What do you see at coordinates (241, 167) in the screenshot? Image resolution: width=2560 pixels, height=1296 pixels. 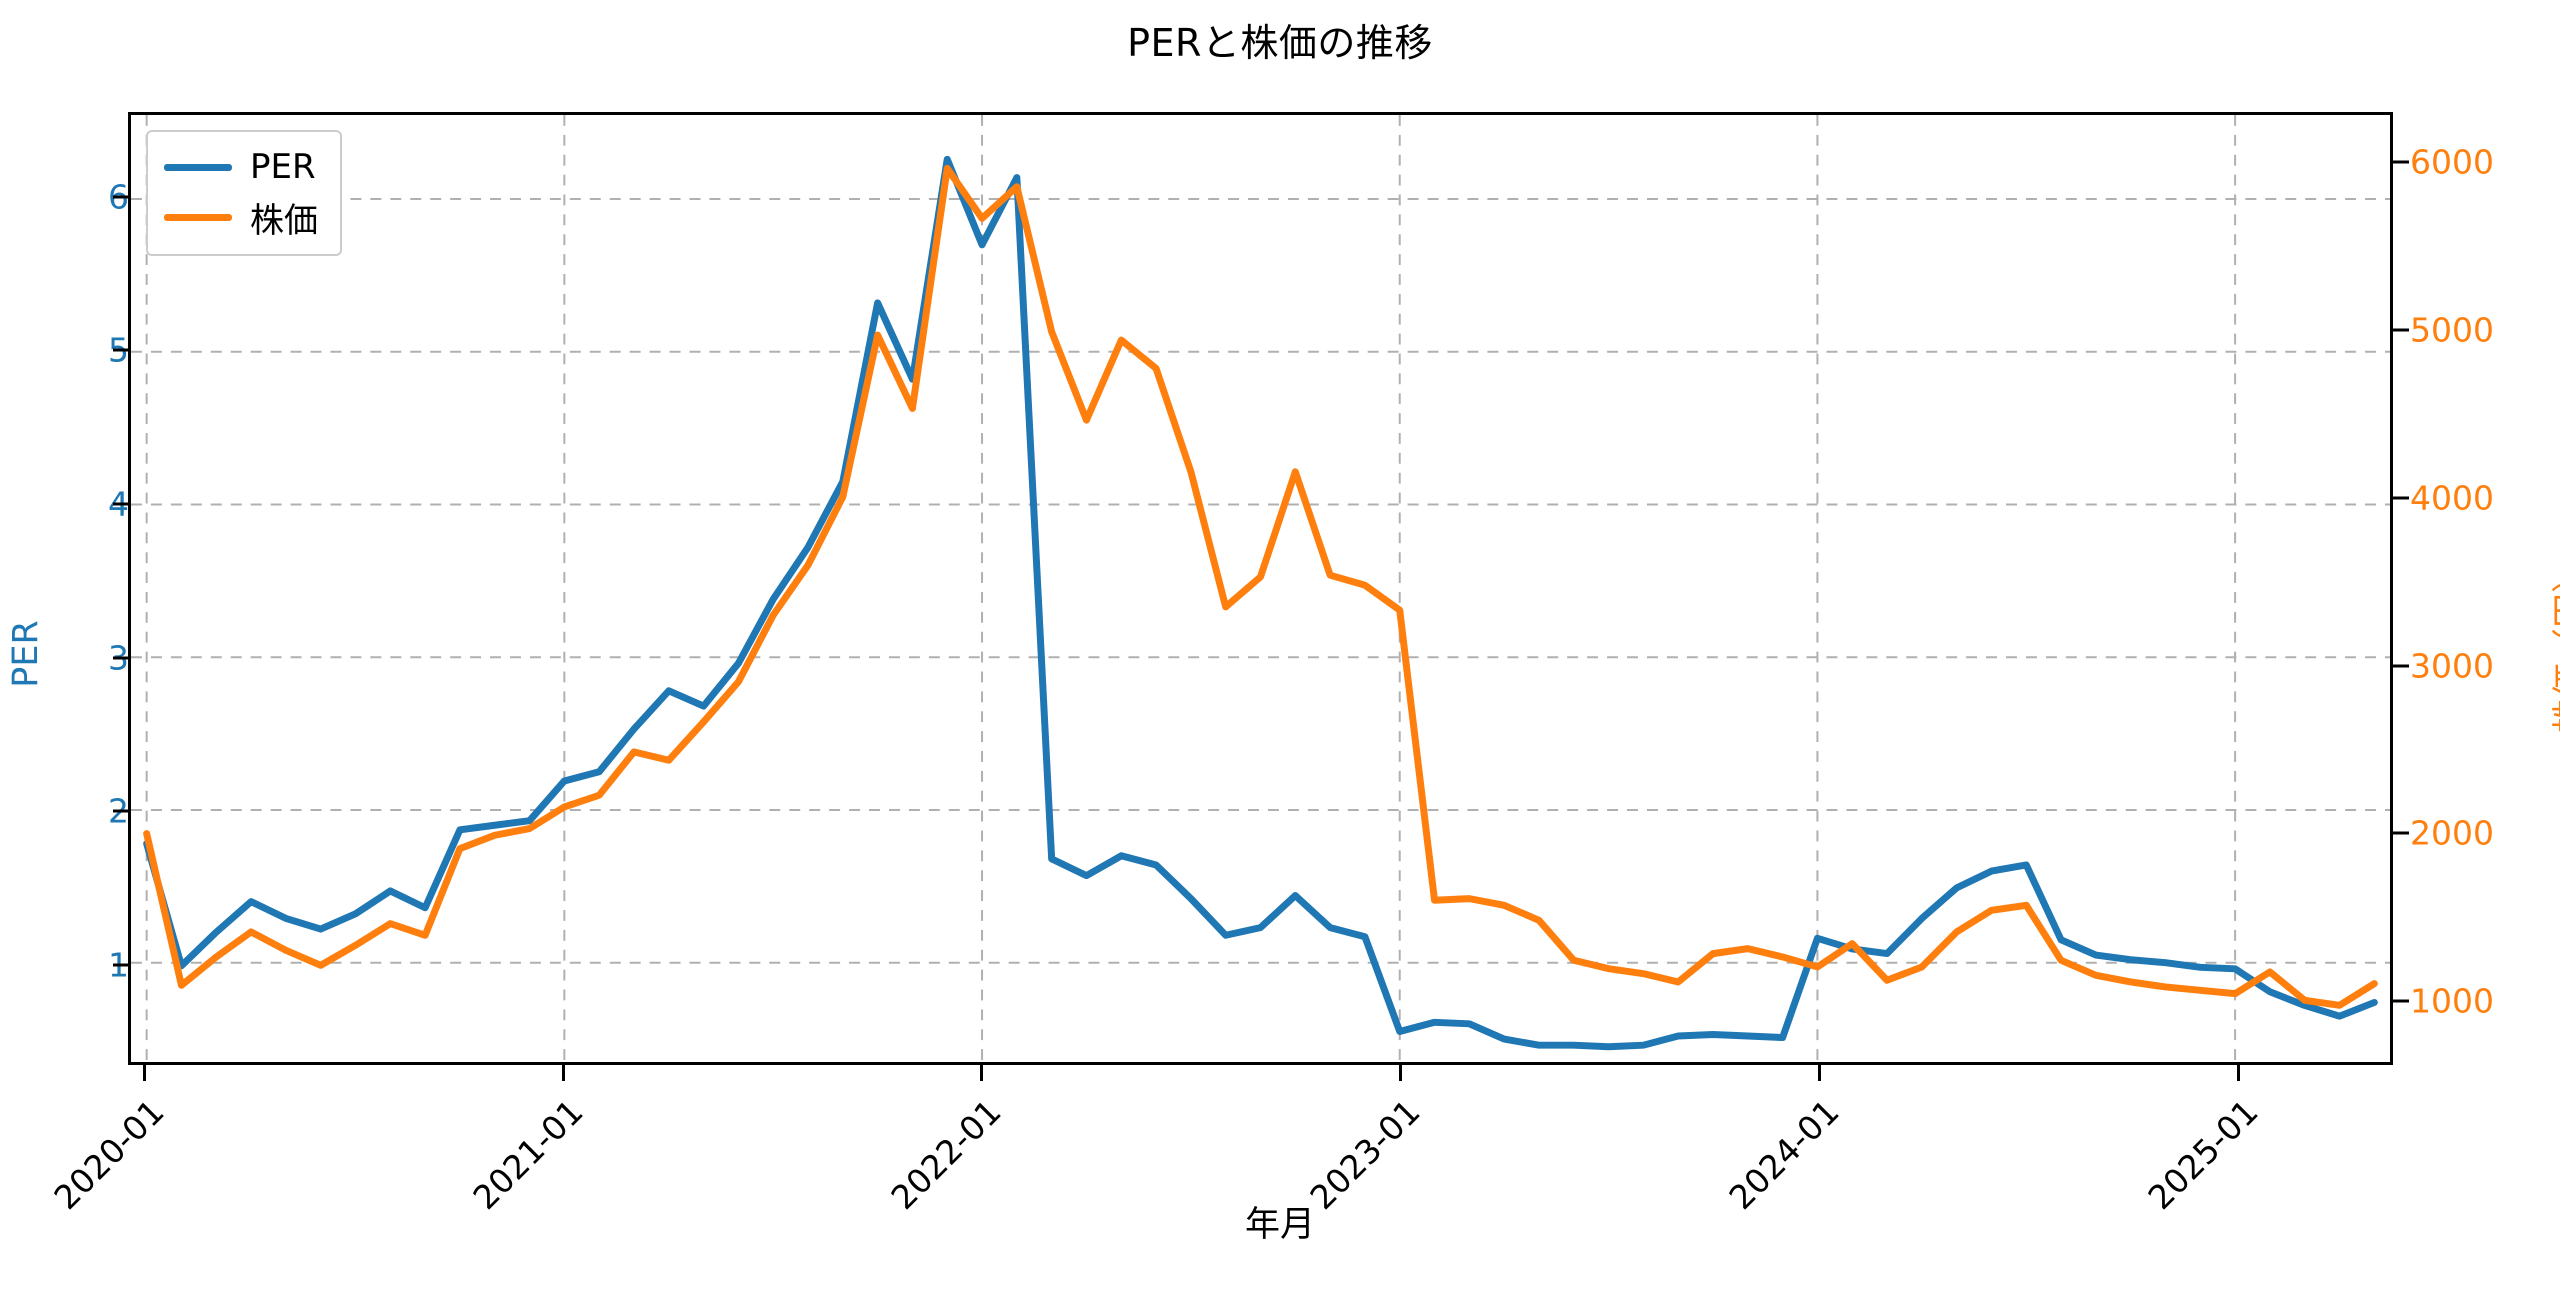 I see `legend-item-per: PER` at bounding box center [241, 167].